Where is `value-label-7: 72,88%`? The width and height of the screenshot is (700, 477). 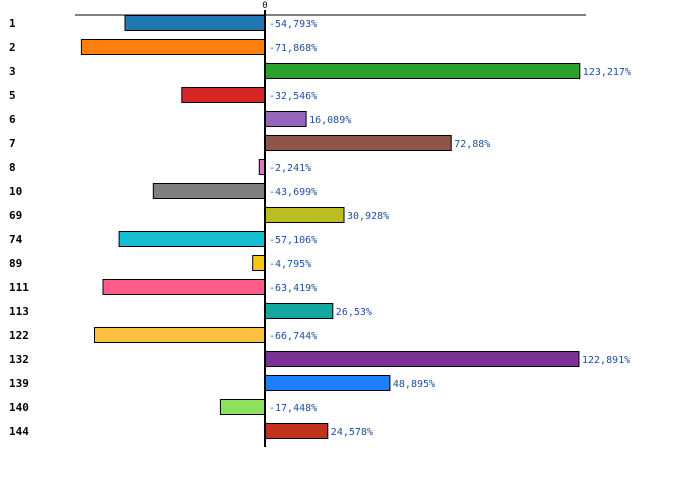
value-label-7: 72,88% is located at coordinates (472, 144).